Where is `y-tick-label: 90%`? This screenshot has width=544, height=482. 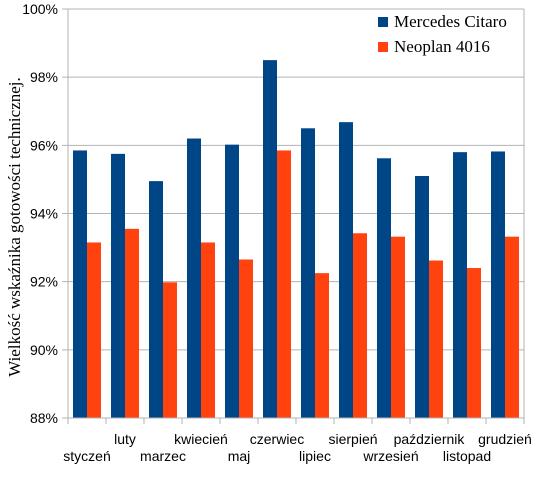 y-tick-label: 90% is located at coordinates (44, 350).